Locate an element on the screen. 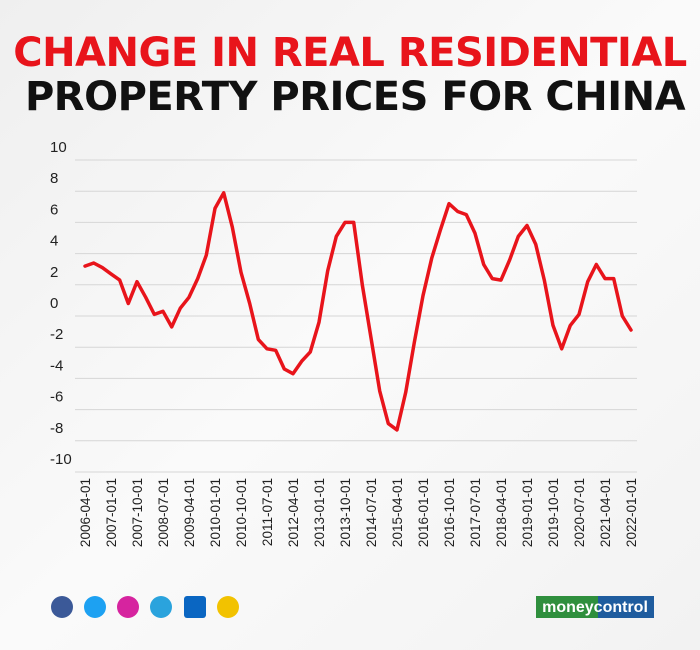 This screenshot has height=650, width=700. y-tick-label: 0 is located at coordinates (54, 303).